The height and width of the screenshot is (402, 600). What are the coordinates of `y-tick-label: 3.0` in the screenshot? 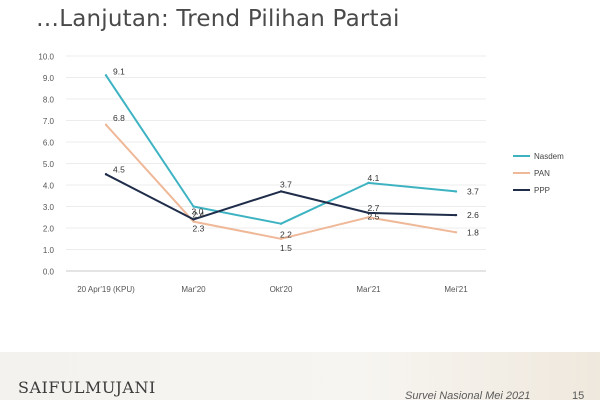 It's located at (49, 207).